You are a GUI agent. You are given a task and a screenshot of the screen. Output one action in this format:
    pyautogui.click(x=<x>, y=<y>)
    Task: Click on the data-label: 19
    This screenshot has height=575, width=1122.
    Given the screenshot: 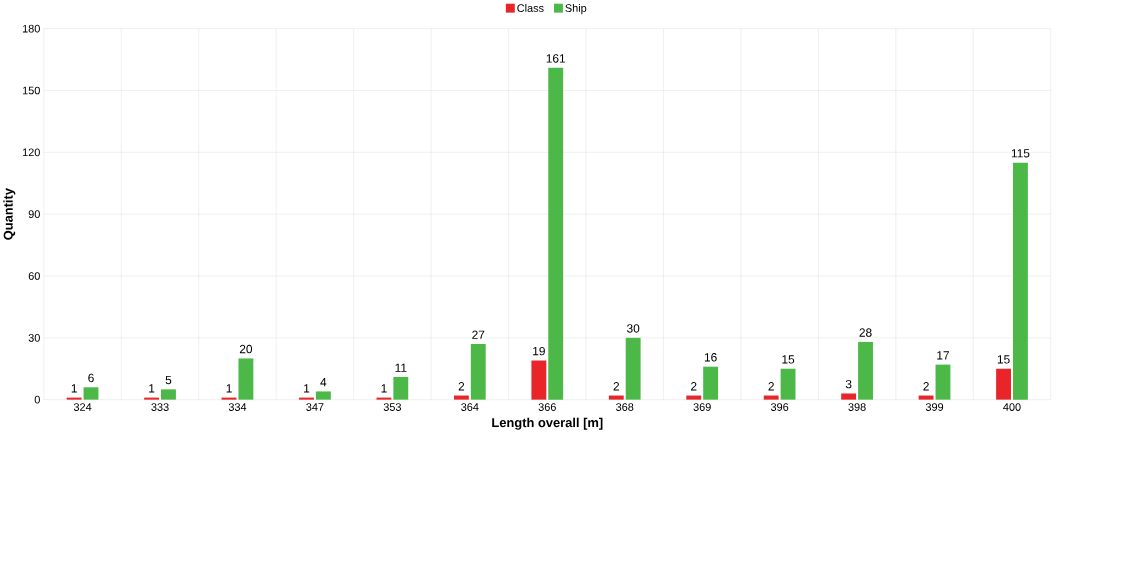 What is the action you would take?
    pyautogui.click(x=539, y=351)
    